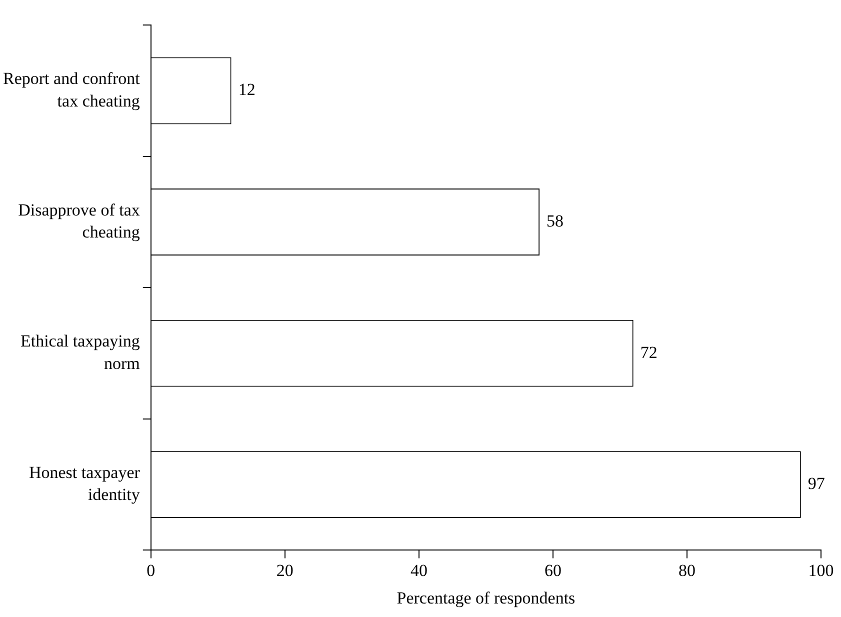  Describe the element at coordinates (285, 570) in the screenshot. I see `x-tick-label: 20` at that location.